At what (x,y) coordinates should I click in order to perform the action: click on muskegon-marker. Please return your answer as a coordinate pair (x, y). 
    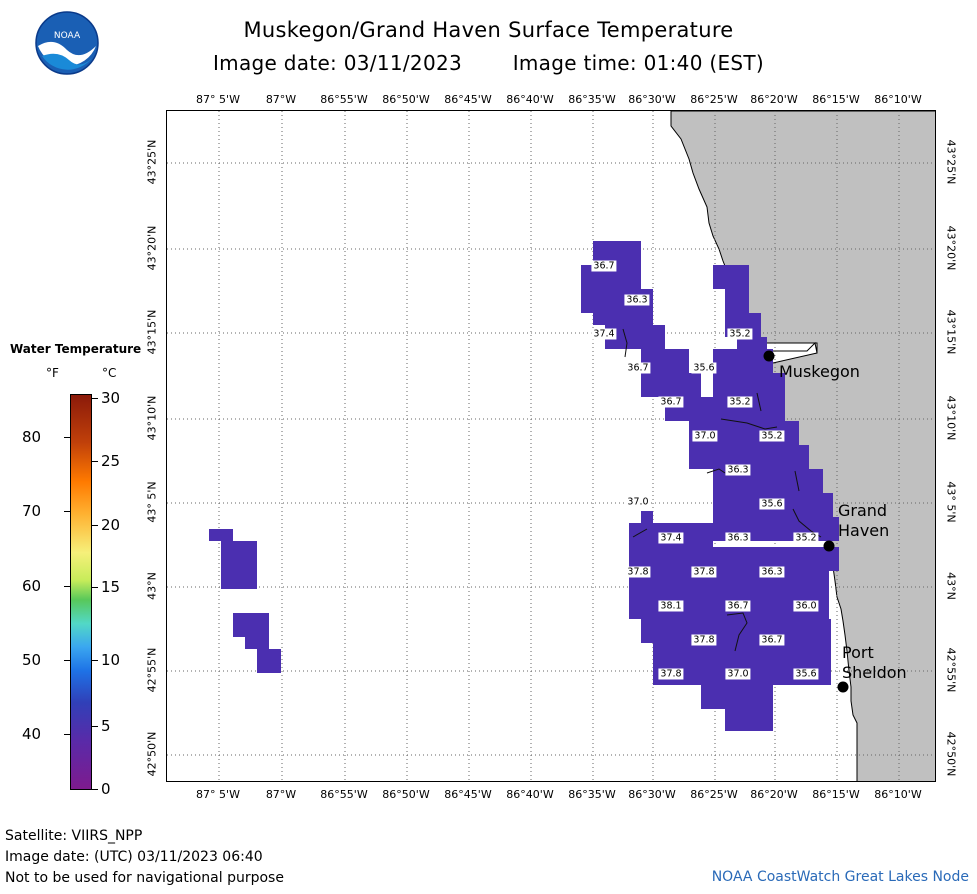
    Looking at the image, I should click on (769, 356).